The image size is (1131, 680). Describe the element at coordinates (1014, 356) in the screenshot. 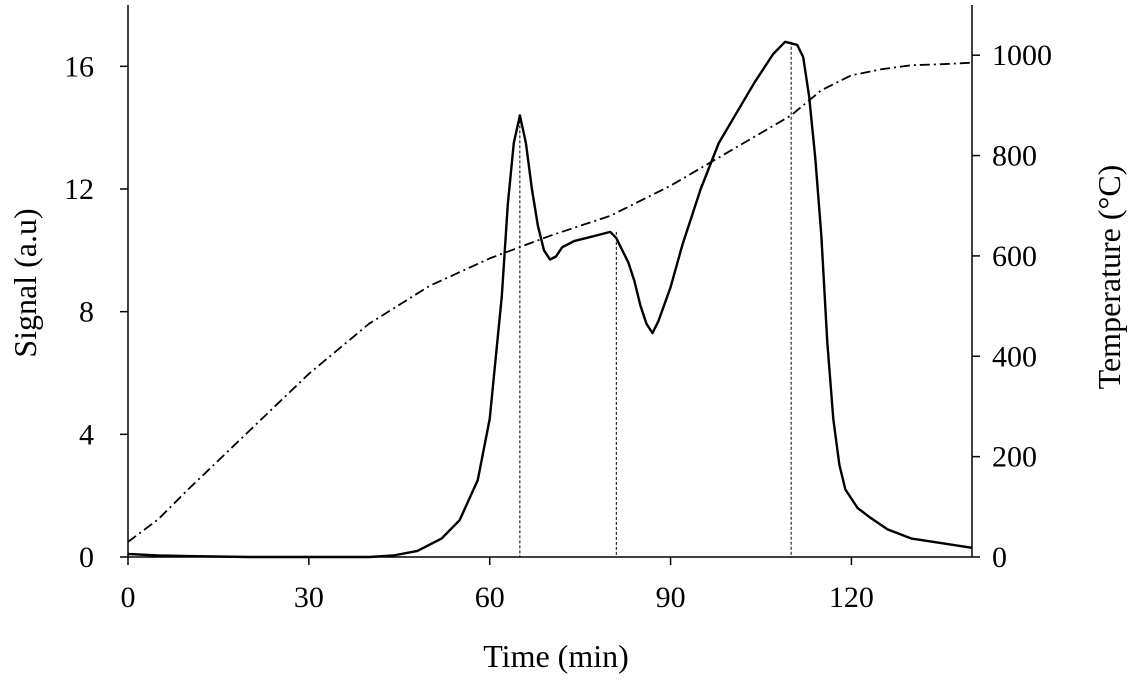

I see `right-y-tick-label: 400` at that location.